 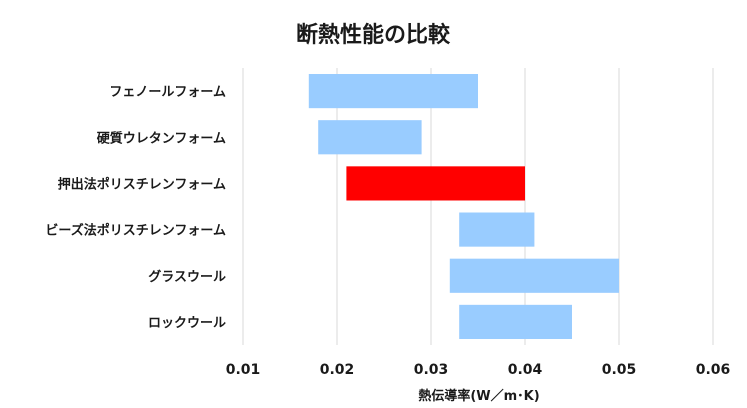 I want to click on category-label: ビーズ法ポリスチレンフォーム, so click(x=135, y=231).